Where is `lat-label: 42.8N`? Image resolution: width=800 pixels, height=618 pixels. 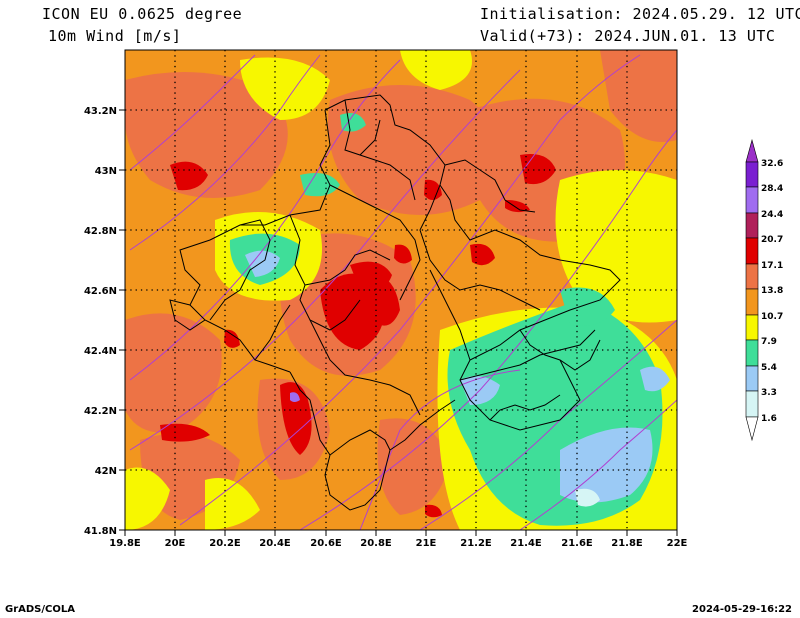
lat-label: 42.8N is located at coordinates (100, 231).